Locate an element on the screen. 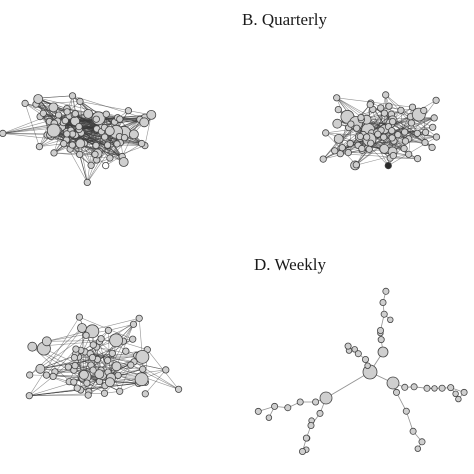 The image size is (474, 474). panel-c is located at coordinates (104, 356).